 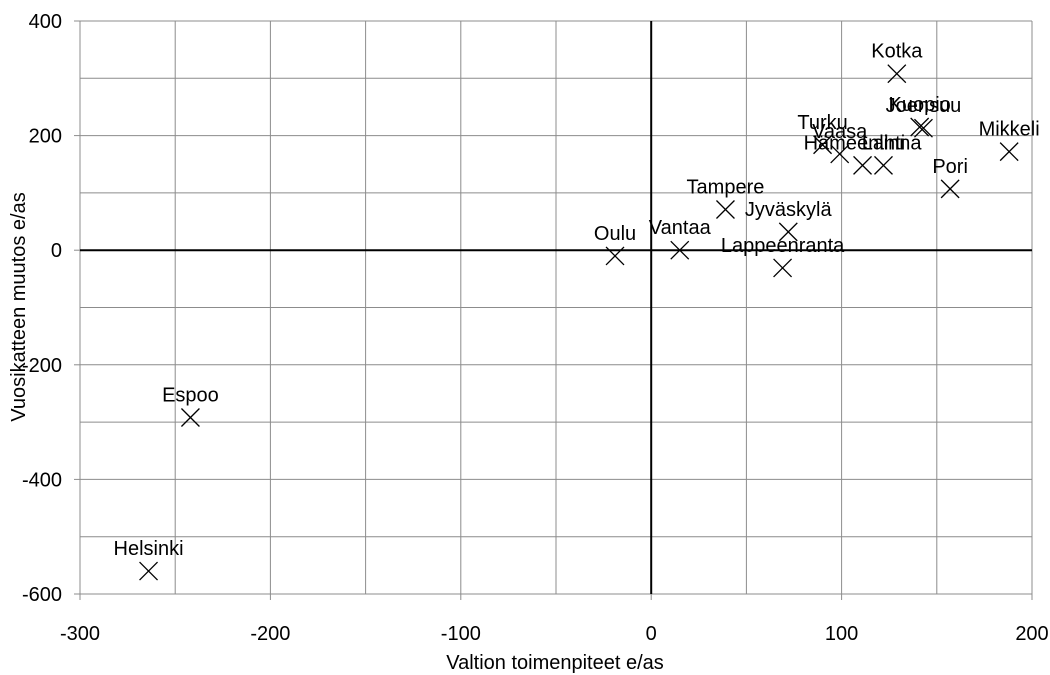 What do you see at coordinates (1031, 634) in the screenshot?
I see `x-tick-label: 200` at bounding box center [1031, 634].